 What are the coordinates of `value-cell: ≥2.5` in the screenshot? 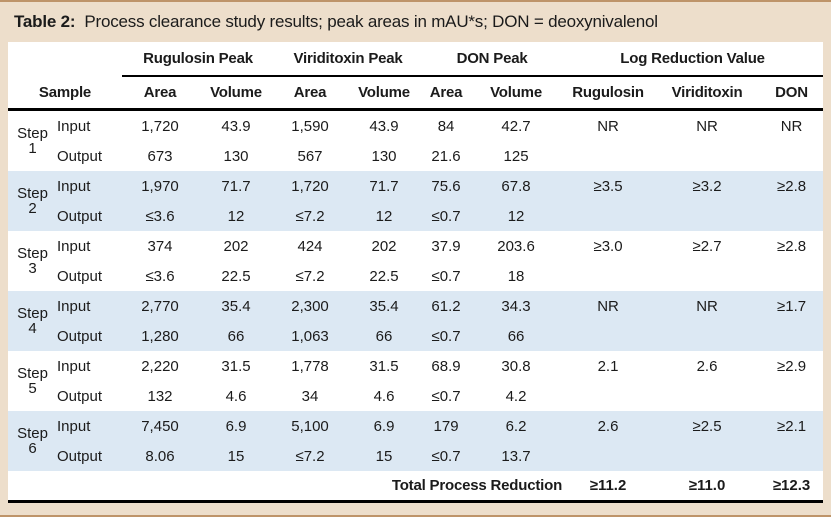 It's located at (707, 426).